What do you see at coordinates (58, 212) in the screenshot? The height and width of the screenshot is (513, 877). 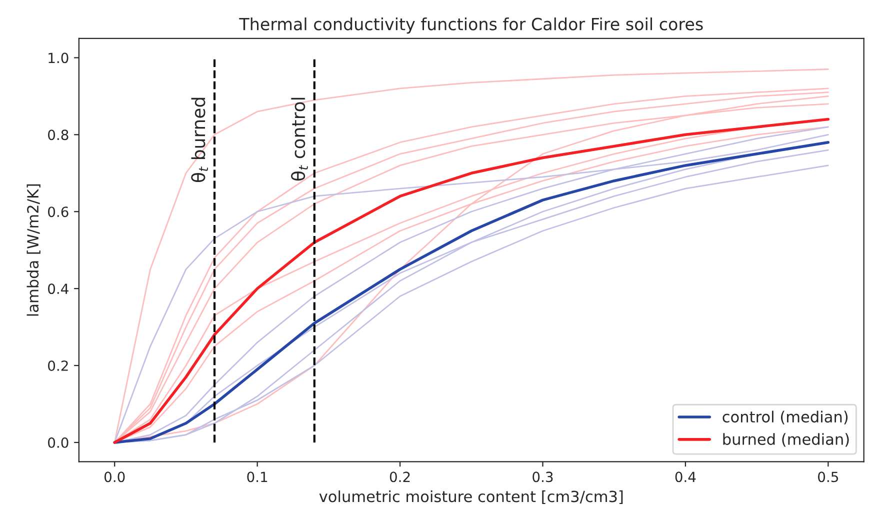 I see `y-tick-label: 0.6` at bounding box center [58, 212].